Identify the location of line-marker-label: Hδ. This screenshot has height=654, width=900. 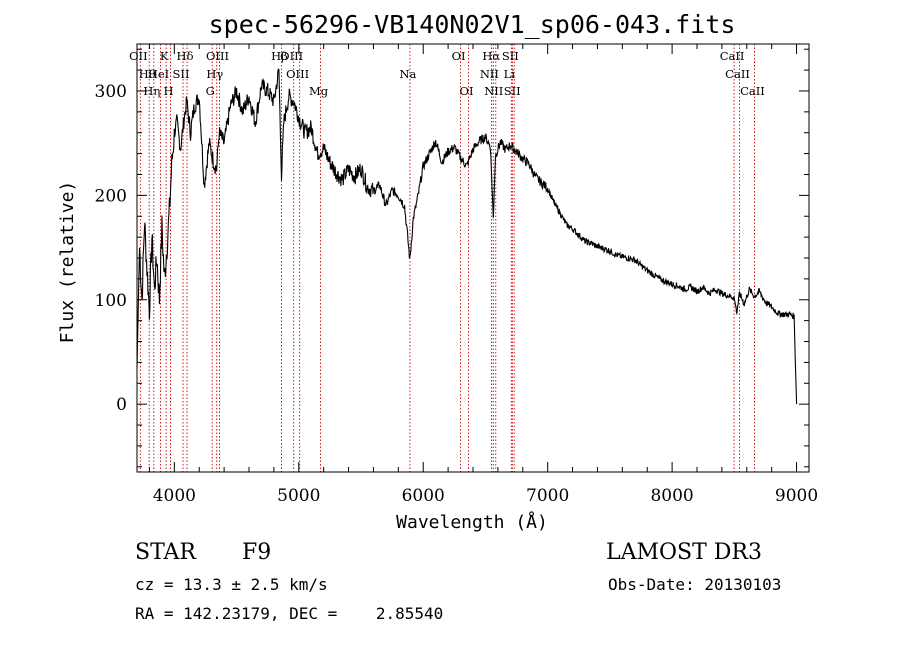
(185, 56).